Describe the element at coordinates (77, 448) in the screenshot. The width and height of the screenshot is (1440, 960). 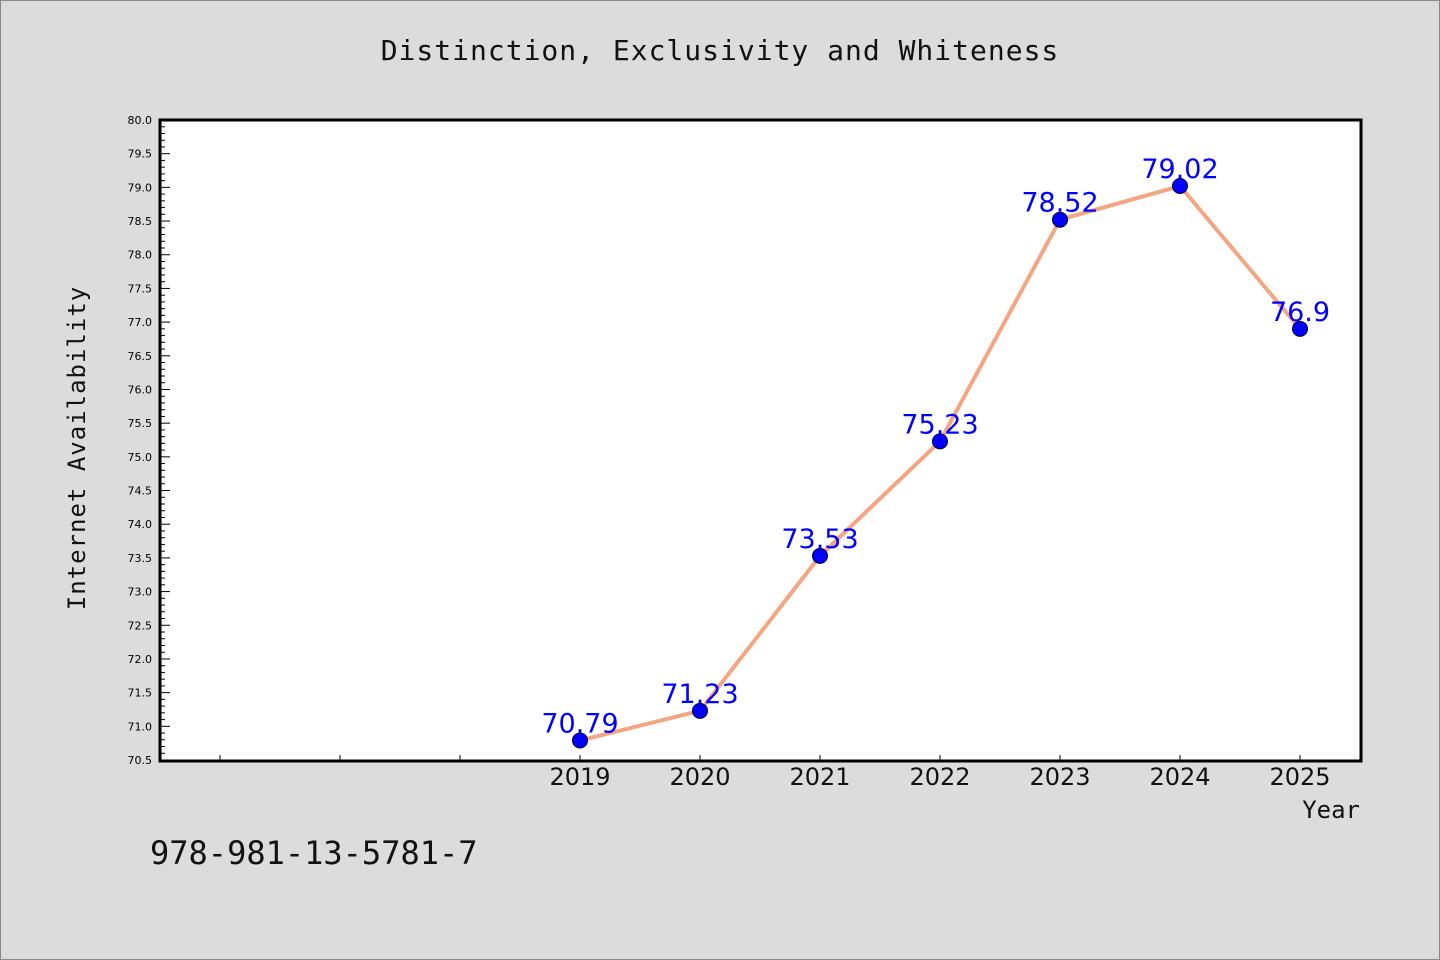
I see `y-axis-label: Internet Availability` at that location.